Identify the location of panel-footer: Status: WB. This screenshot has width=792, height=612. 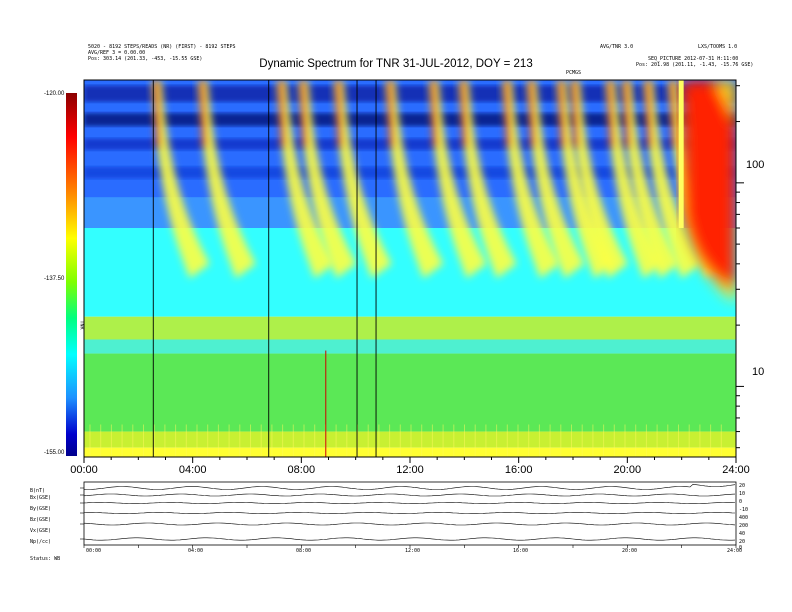
(45, 559).